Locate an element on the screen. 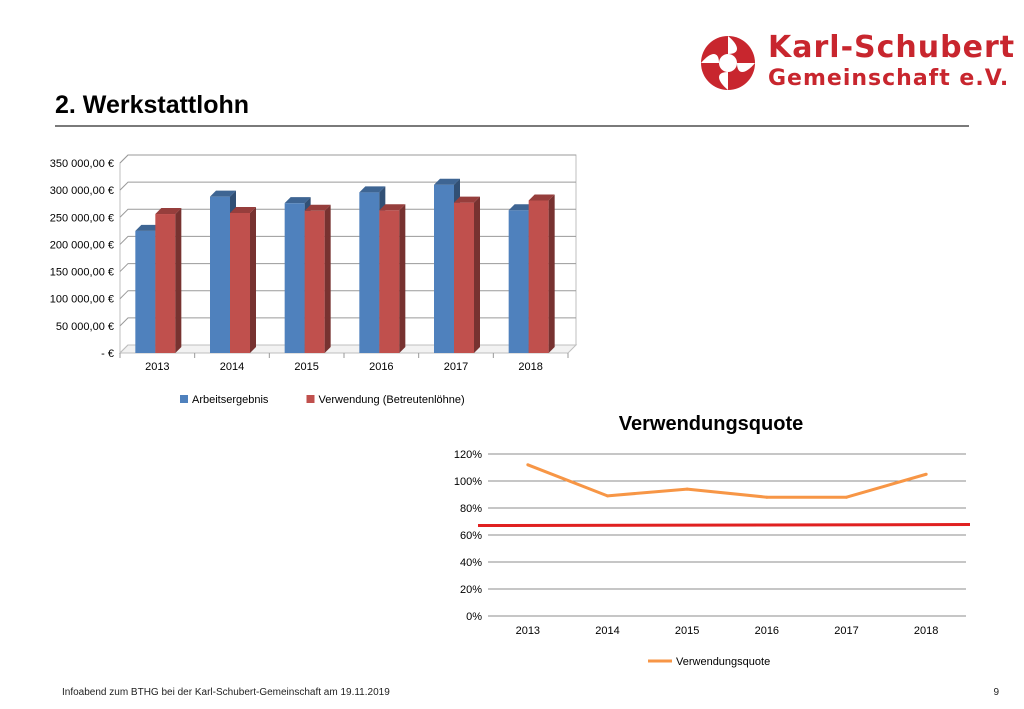 The height and width of the screenshot is (709, 1024). title-divider is located at coordinates (512, 126).